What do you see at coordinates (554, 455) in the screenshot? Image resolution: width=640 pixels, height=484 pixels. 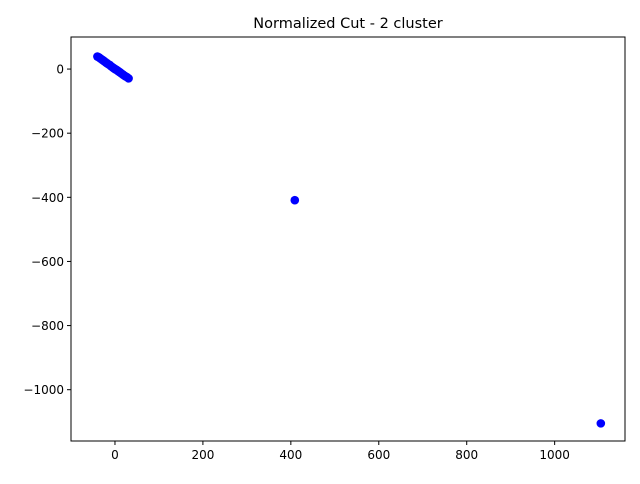 I see `x-tick-label: 1000` at bounding box center [554, 455].